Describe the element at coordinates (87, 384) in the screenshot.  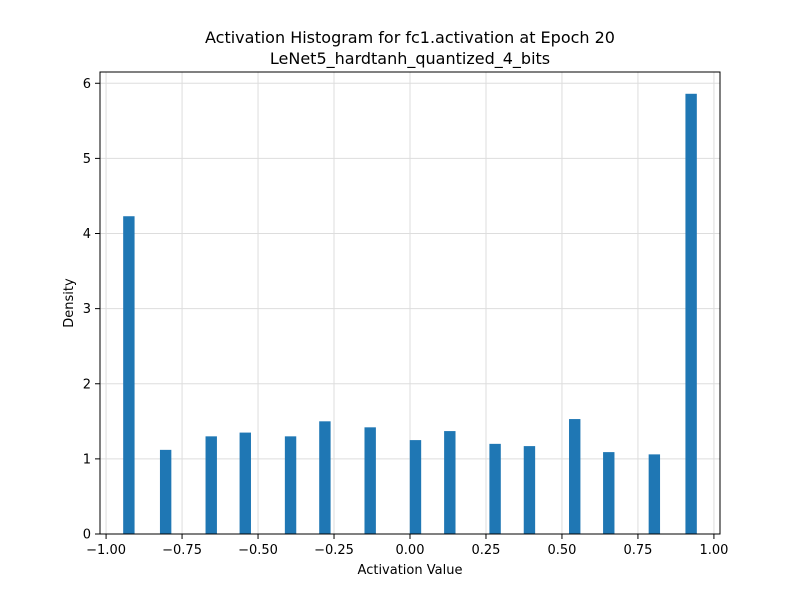
I see `y-tick-label: 2` at that location.